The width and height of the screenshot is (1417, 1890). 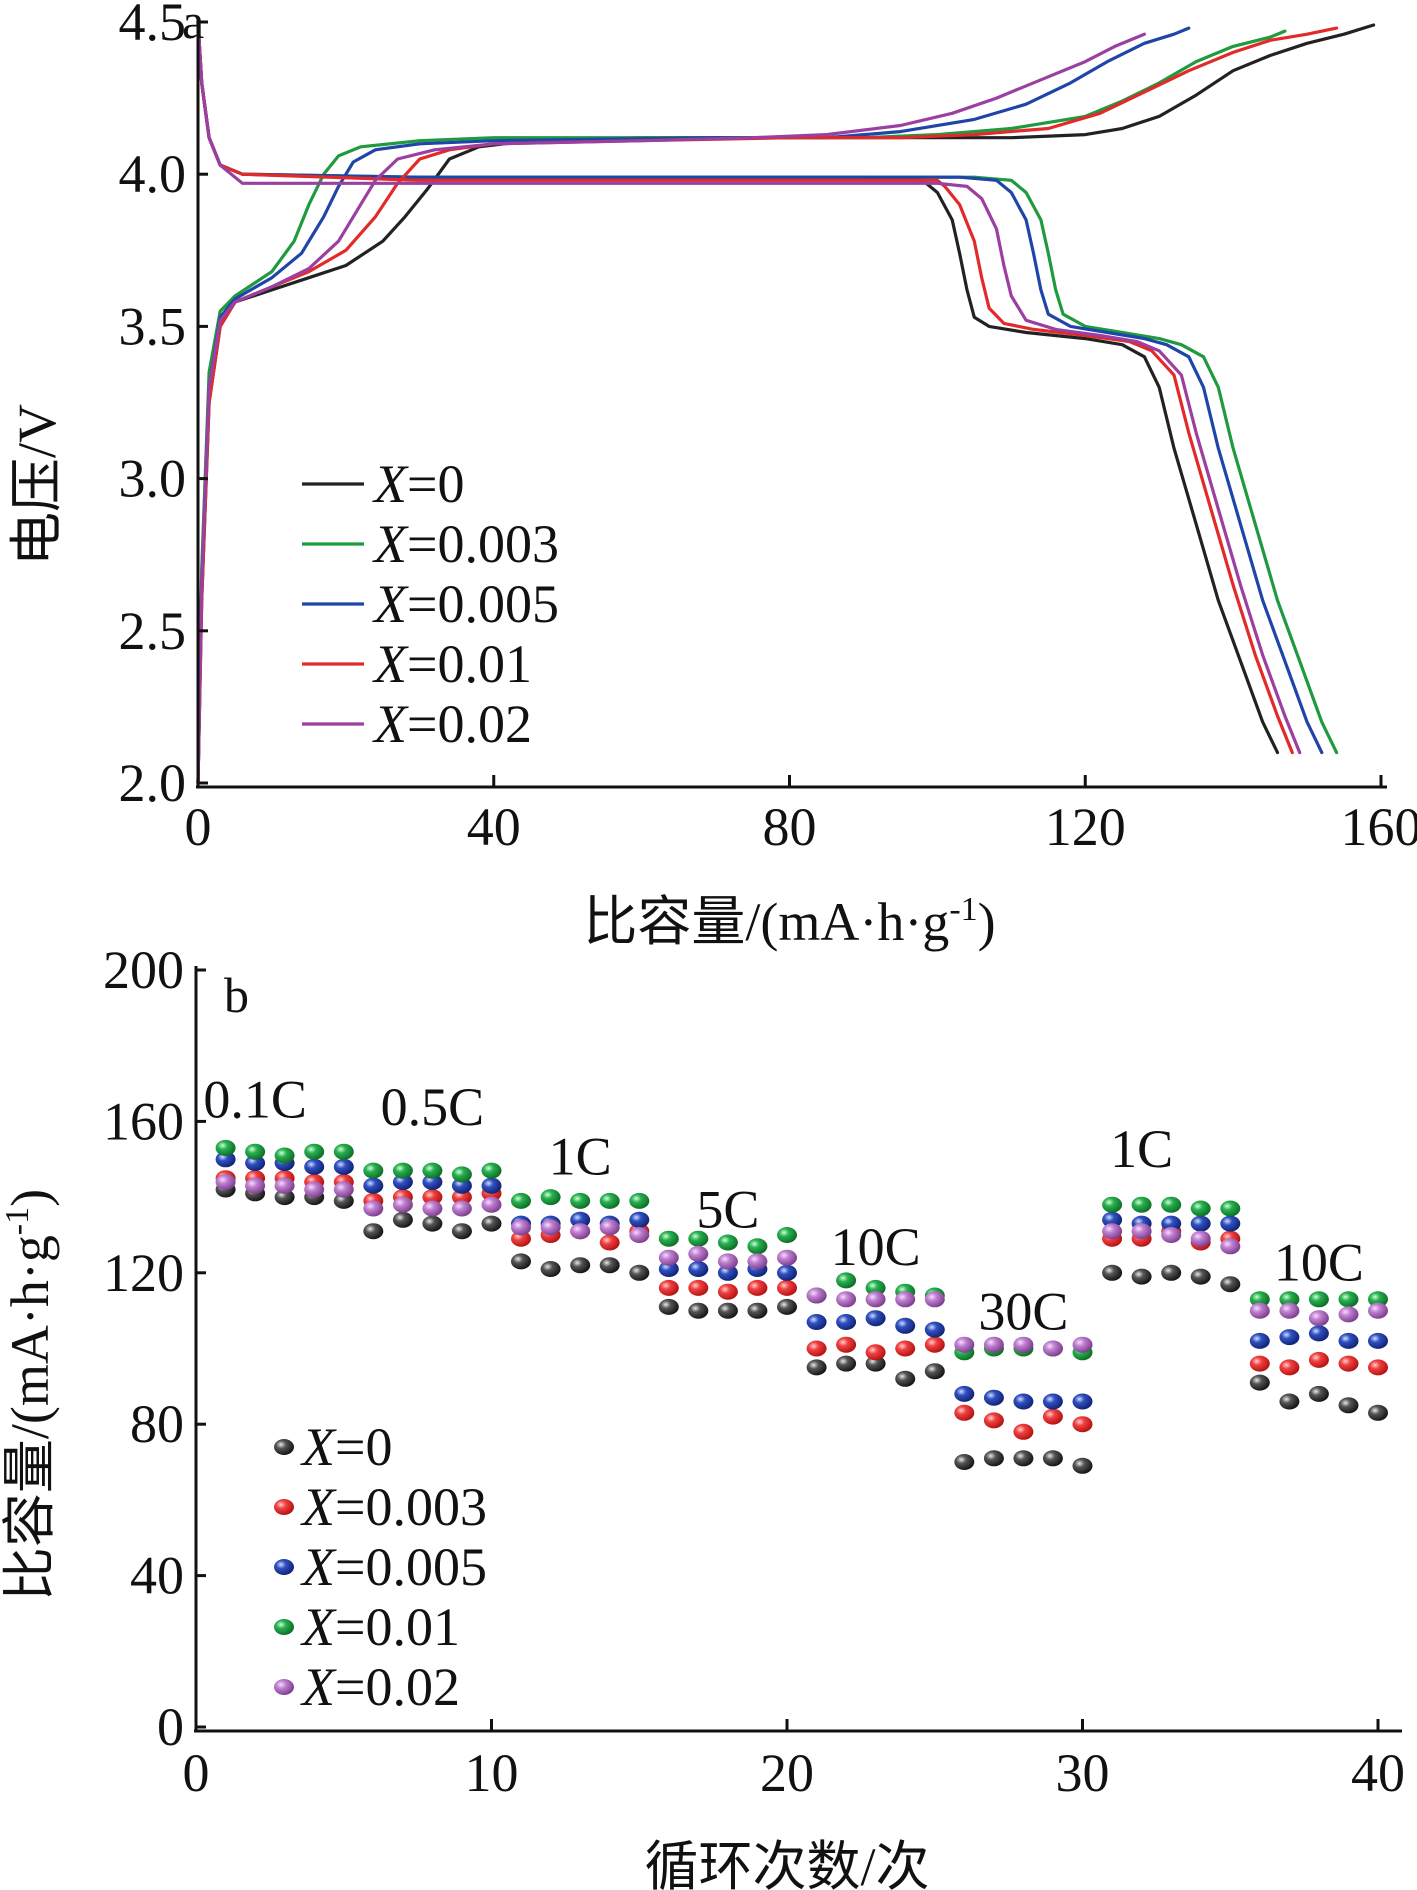 What do you see at coordinates (433, 1107) in the screenshot?
I see `panel-b-rate-label: 0.5C` at bounding box center [433, 1107].